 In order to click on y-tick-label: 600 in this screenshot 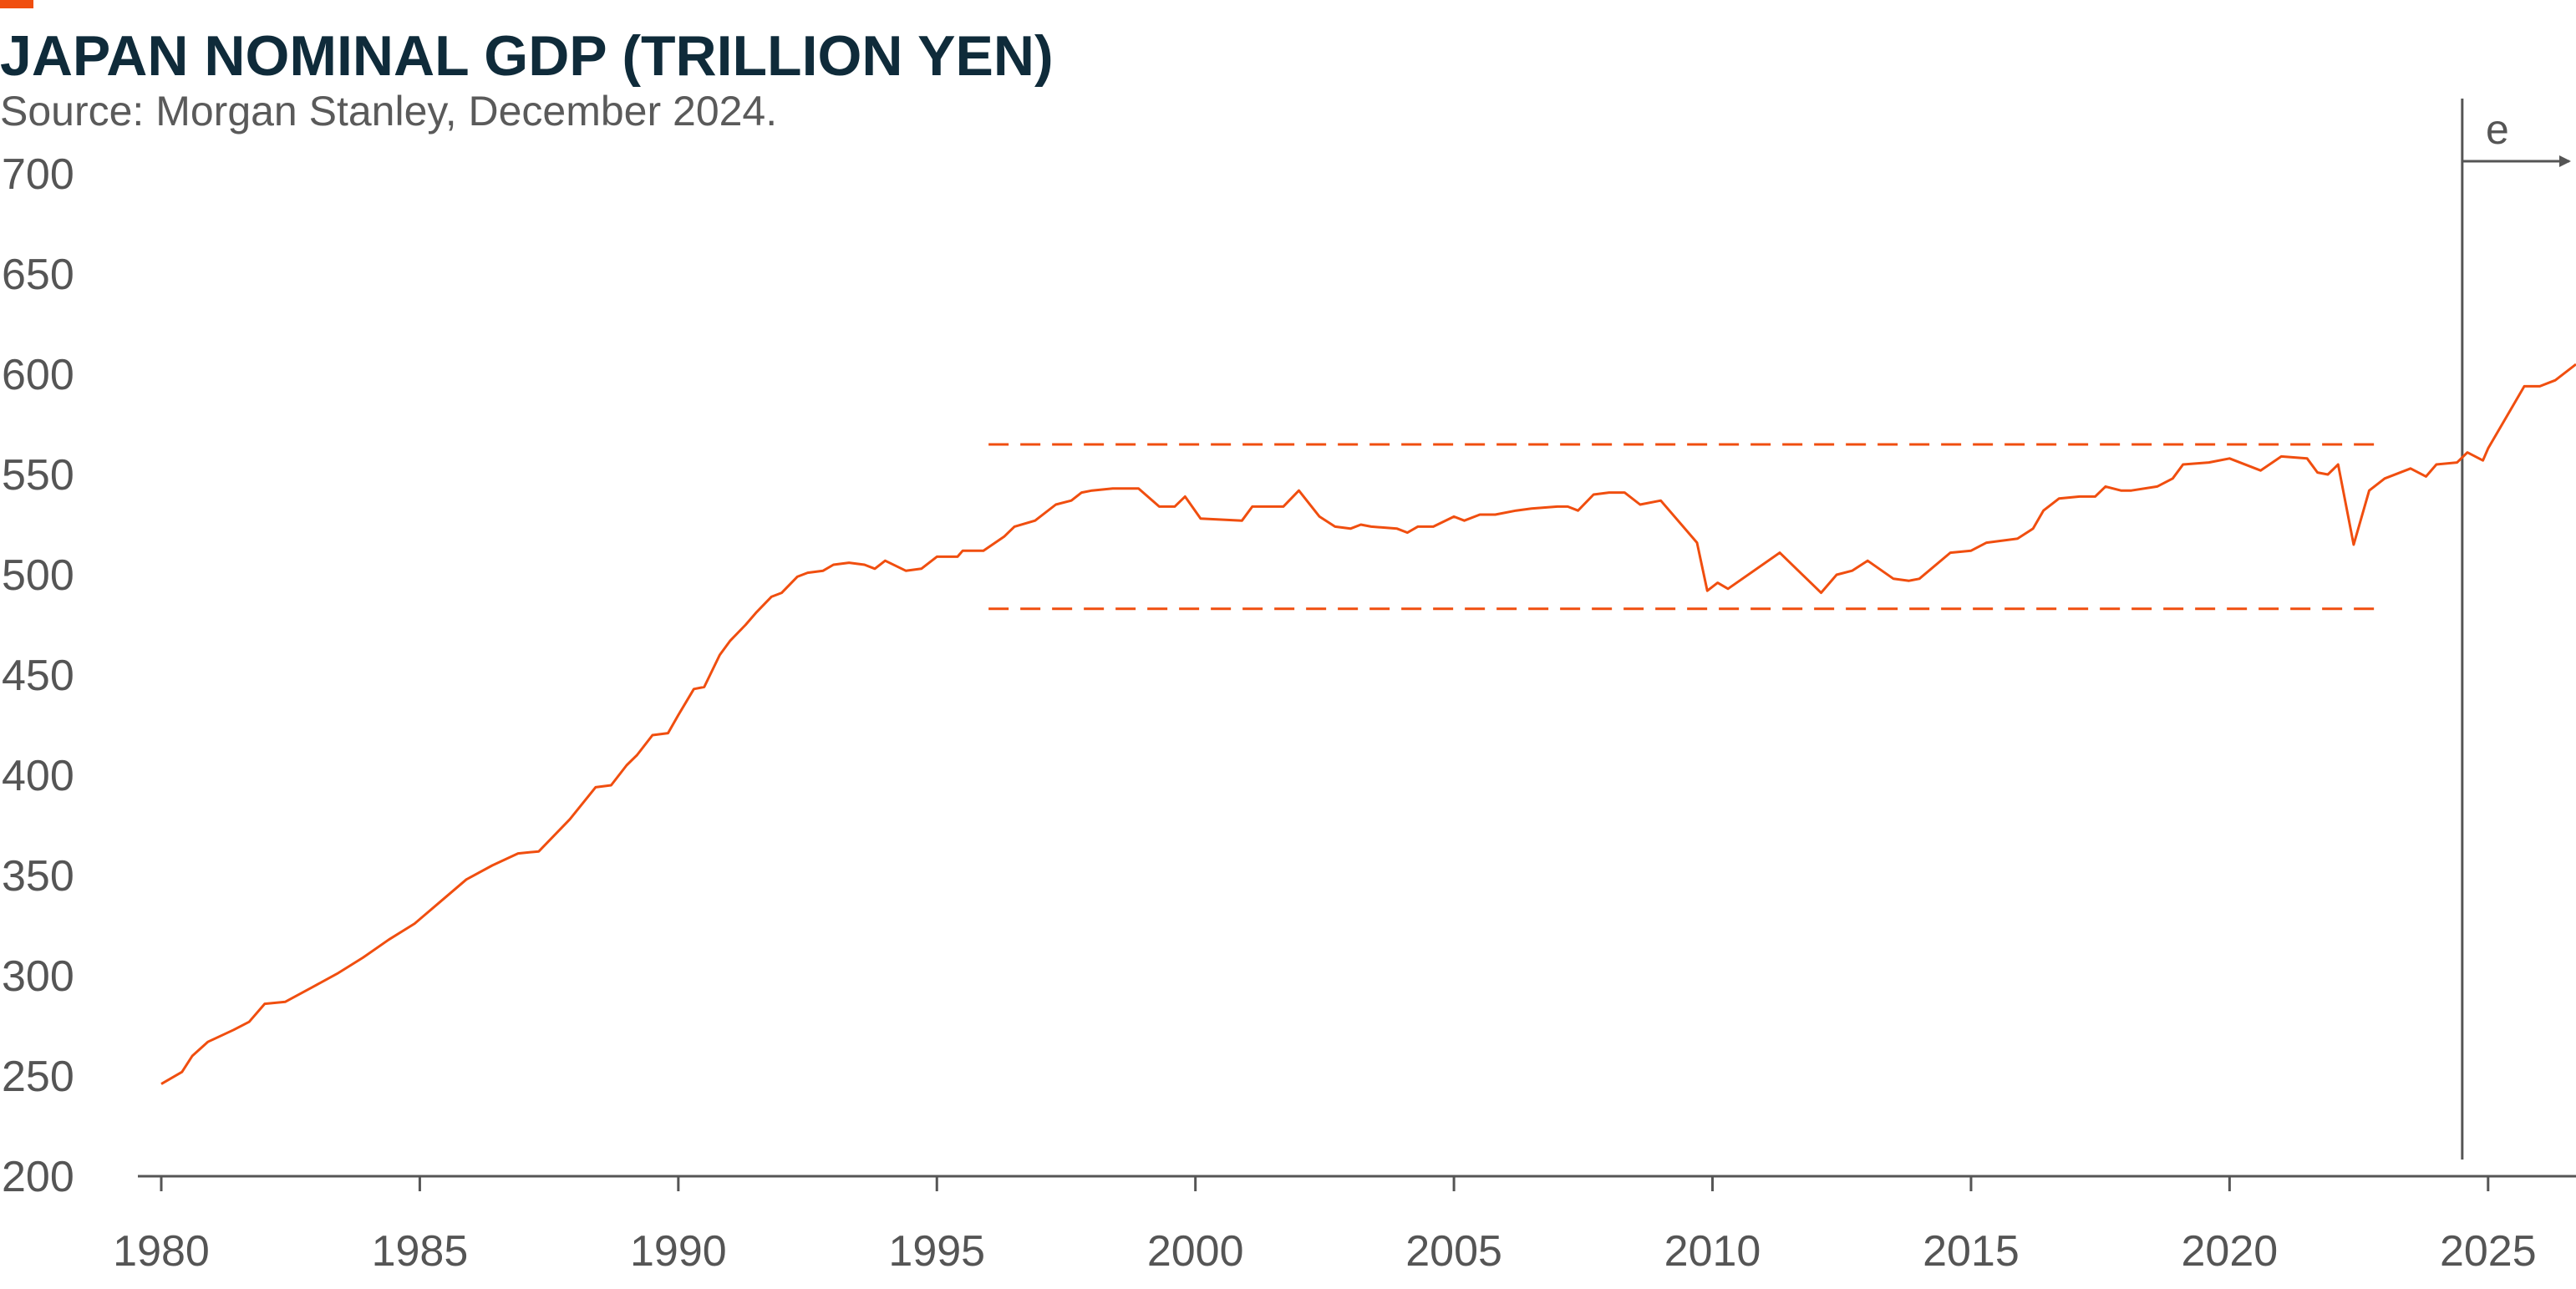, I will do `click(38, 375)`.